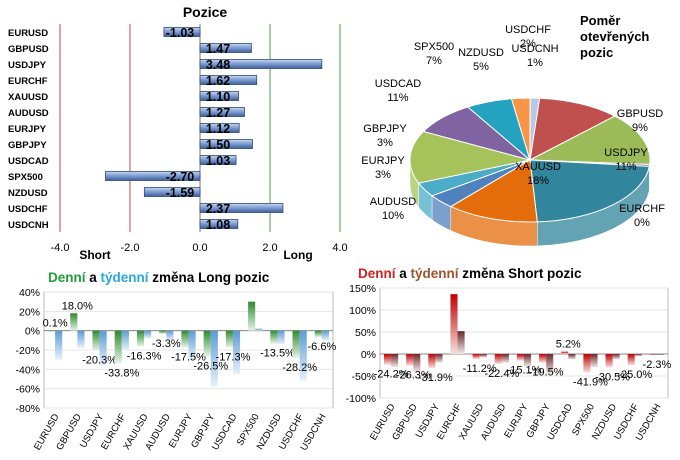 This screenshot has height=460, width=680. What do you see at coordinates (269, 248) in the screenshot?
I see `x-tick-label: 2.0` at bounding box center [269, 248].